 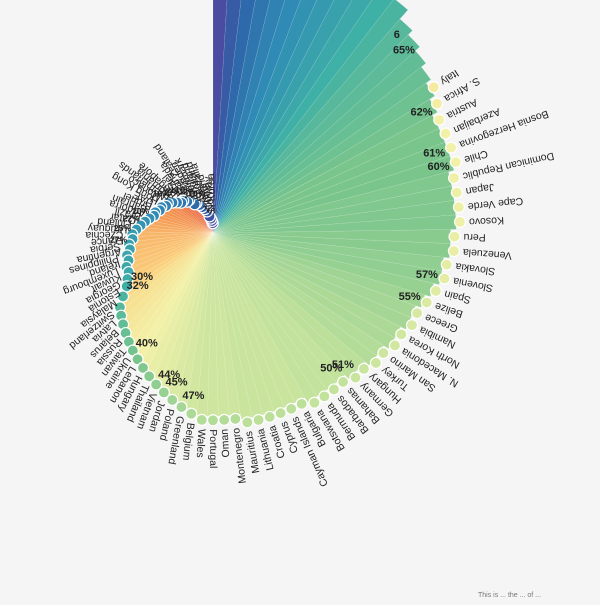 What do you see at coordinates (487, 221) in the screenshot?
I see `country-label: Kosovo` at bounding box center [487, 221].